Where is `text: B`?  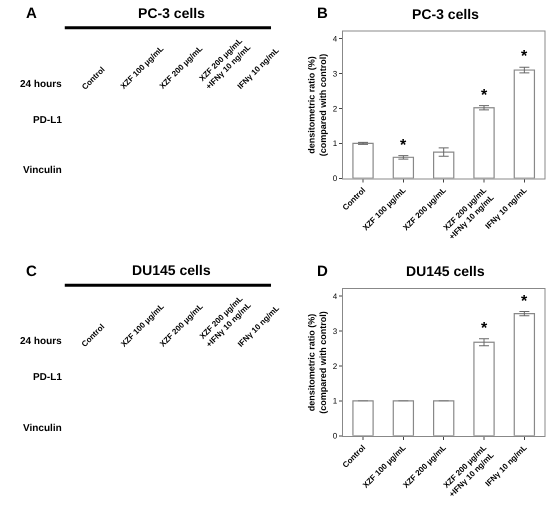 text: B is located at coordinates (322, 13).